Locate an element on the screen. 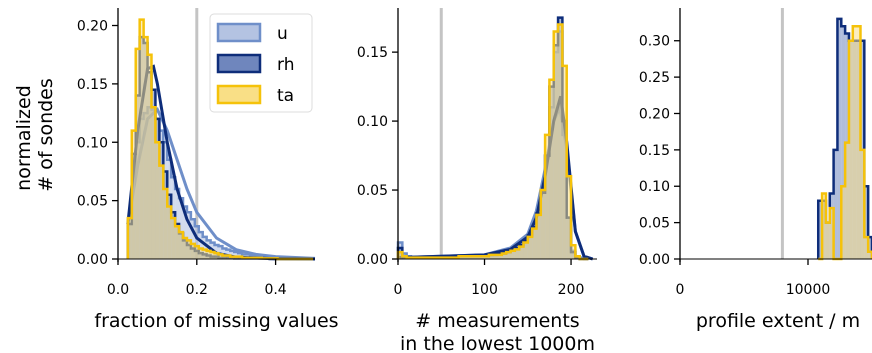 The width and height of the screenshot is (872, 353). legend-item-u: u is located at coordinates (252, 33).